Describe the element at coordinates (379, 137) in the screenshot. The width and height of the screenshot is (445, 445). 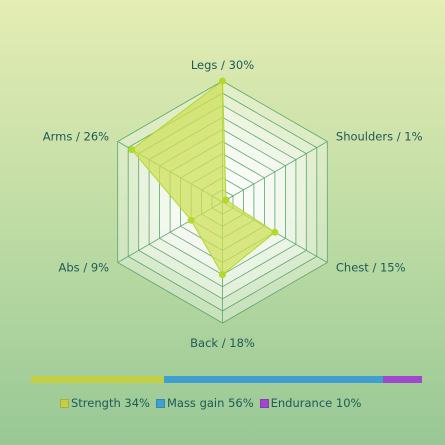
I see `axis-label: Shoulders / 1%` at that location.